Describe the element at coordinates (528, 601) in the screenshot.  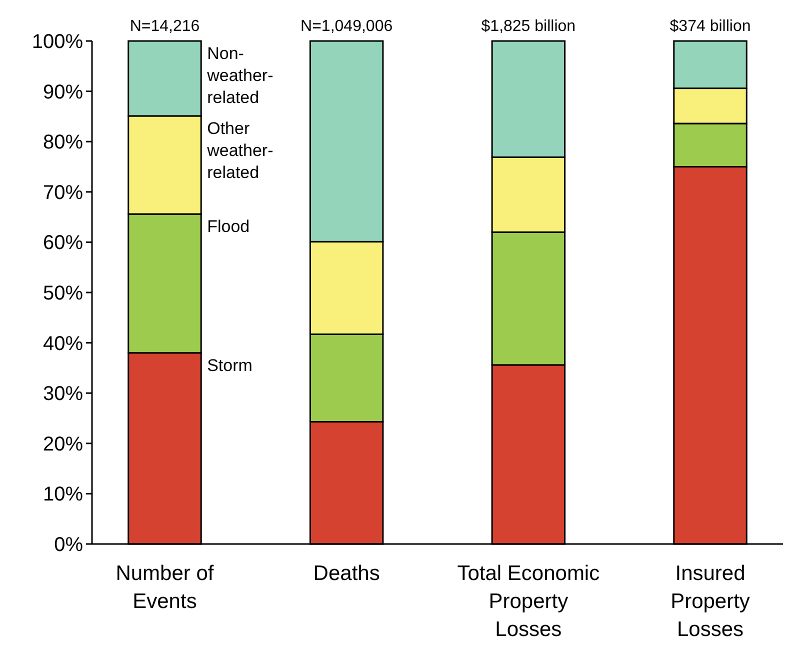
I see `x-tick-label: Total Economic Property Losses` at that location.